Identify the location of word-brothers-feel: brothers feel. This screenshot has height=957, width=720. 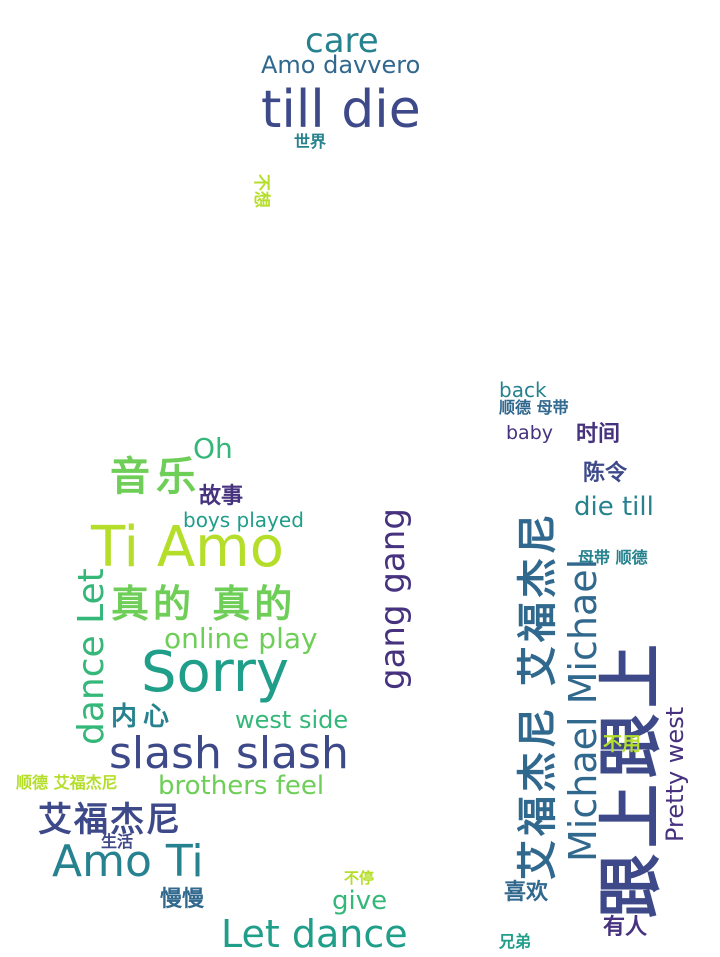
(241, 786).